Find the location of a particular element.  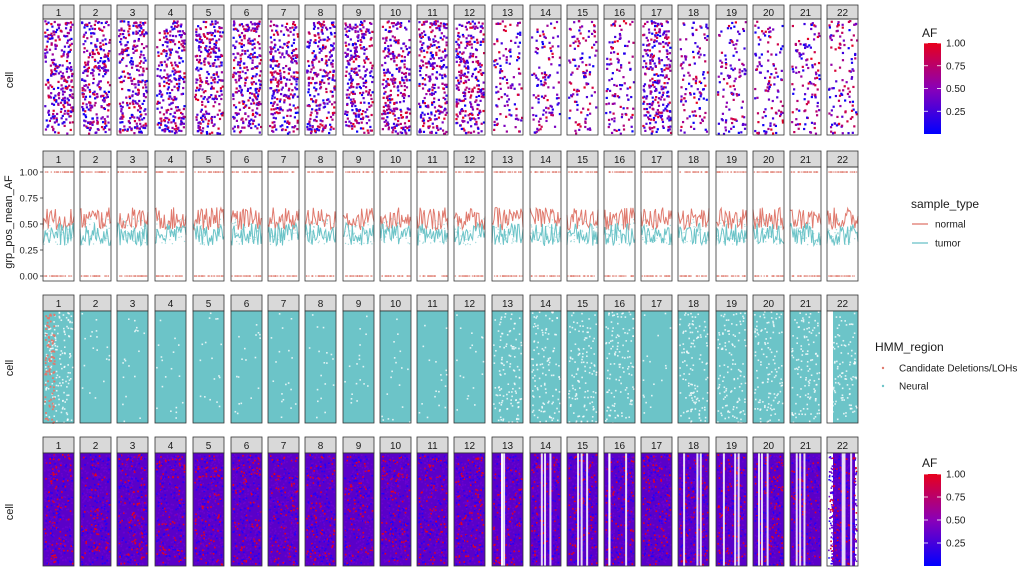

facet-strip-label: 3 is located at coordinates (133, 160).